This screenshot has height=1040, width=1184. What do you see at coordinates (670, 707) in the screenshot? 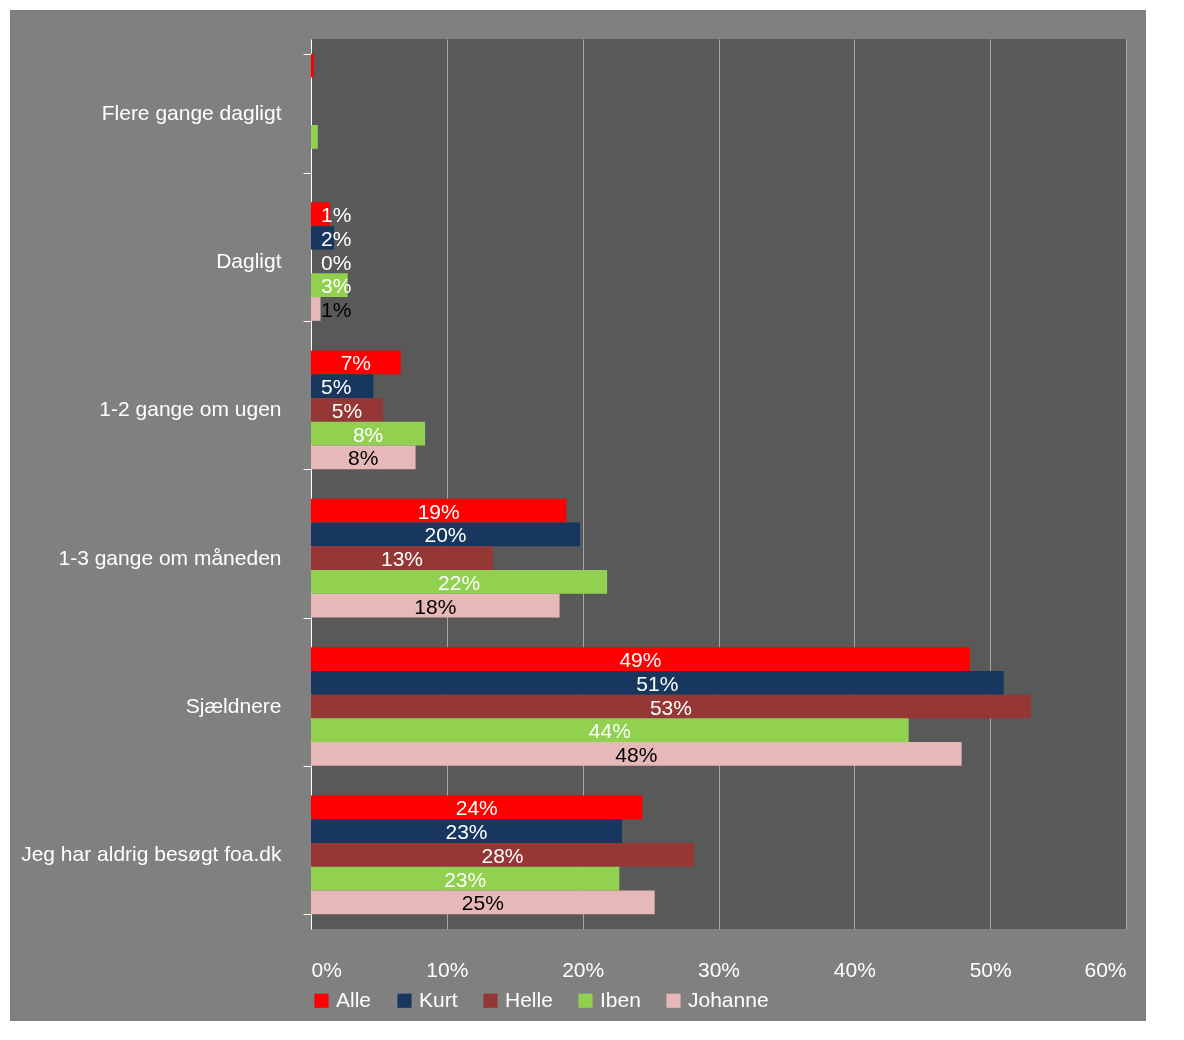
I see `data-label: 53%` at bounding box center [670, 707].